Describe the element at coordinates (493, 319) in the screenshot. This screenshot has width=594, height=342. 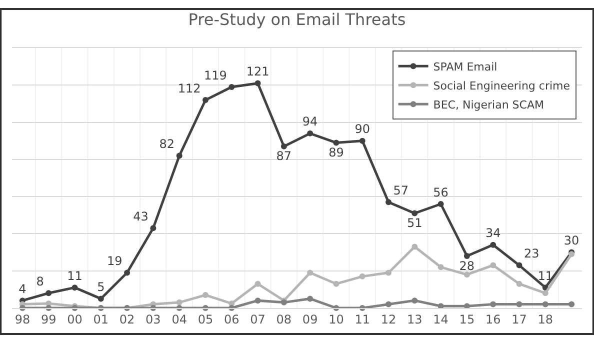
I see `x-tick-label: 16` at that location.